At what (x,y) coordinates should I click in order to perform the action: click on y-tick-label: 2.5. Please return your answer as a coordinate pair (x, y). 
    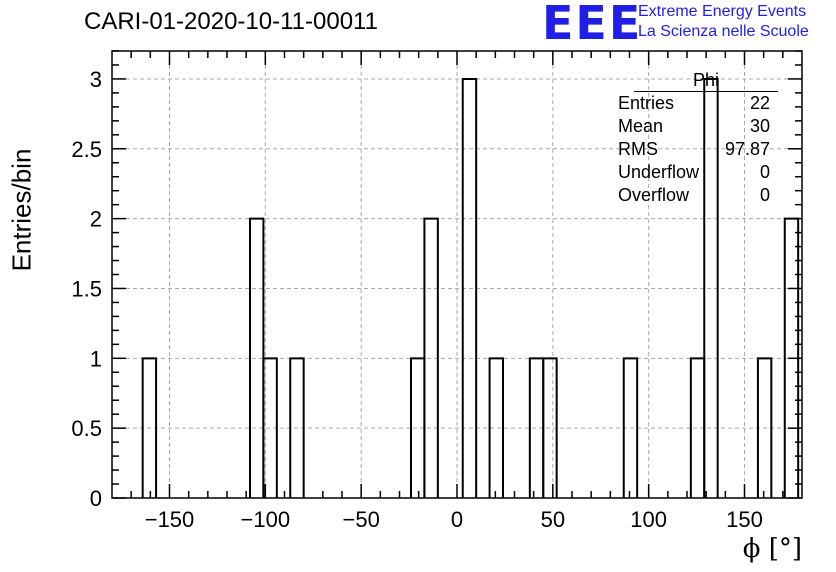
    Looking at the image, I should click on (86, 149).